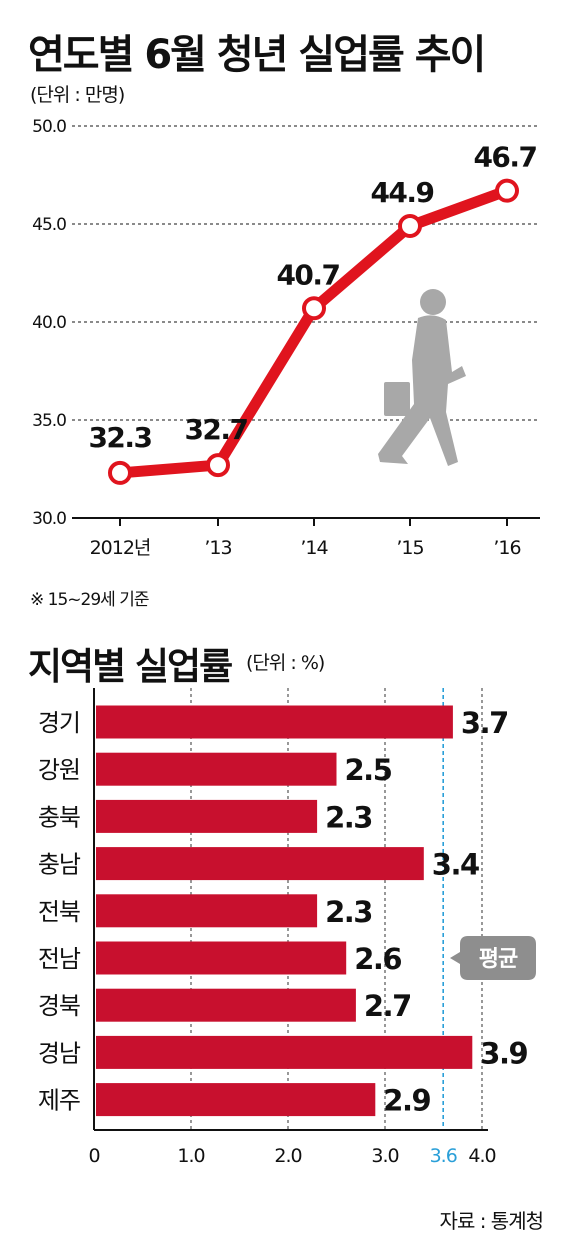  I want to click on category-label: 제주, so click(59, 1101).